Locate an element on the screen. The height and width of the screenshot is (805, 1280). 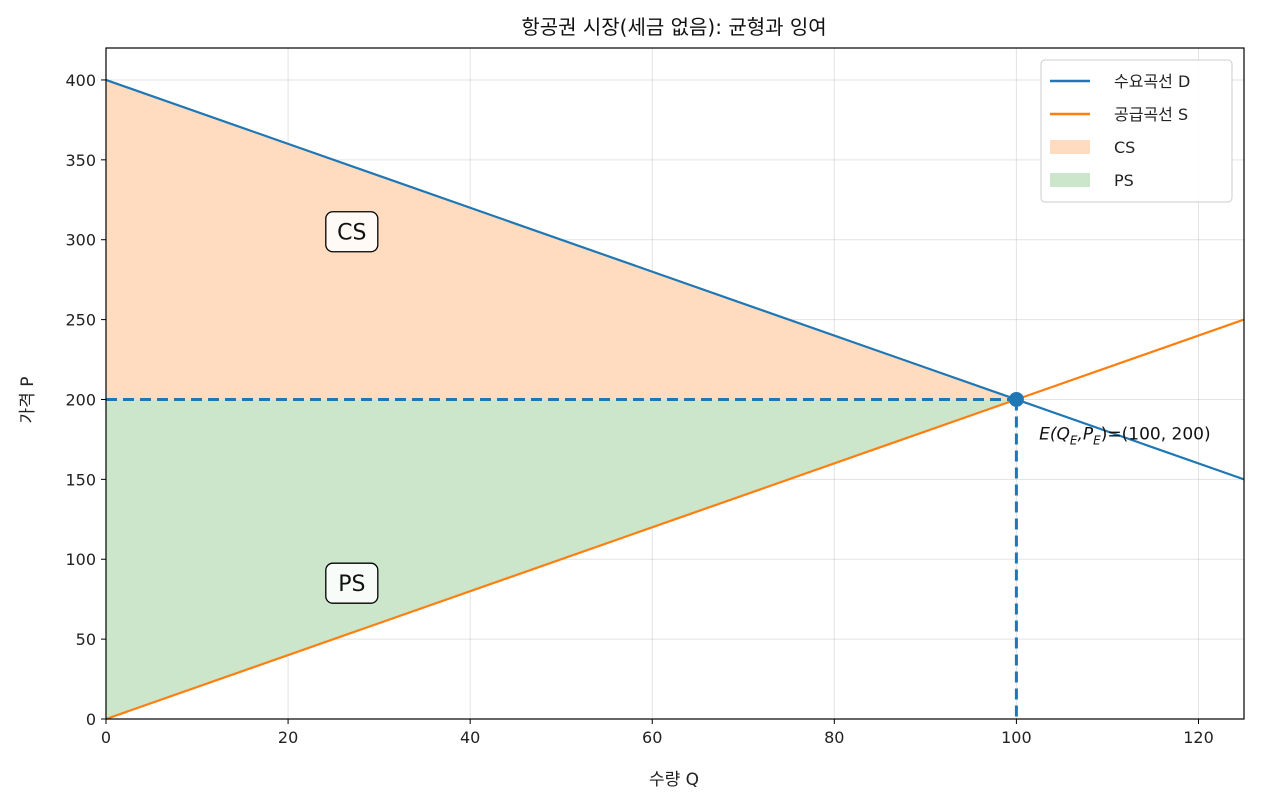
y-tick-label: 250 is located at coordinates (80, 320).